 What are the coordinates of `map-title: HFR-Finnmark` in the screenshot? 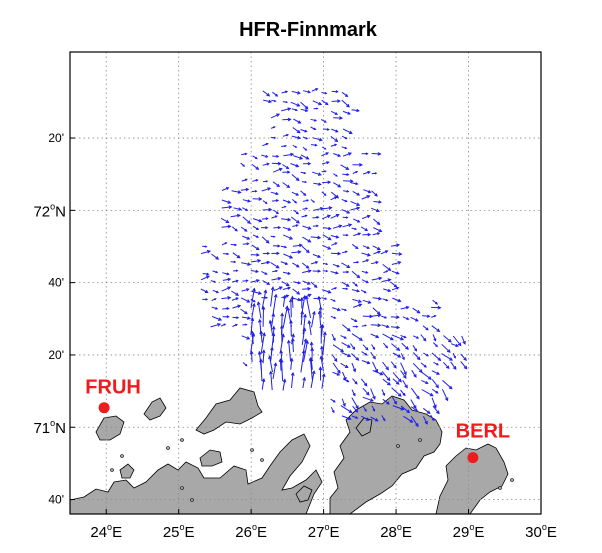 It's located at (308, 30).